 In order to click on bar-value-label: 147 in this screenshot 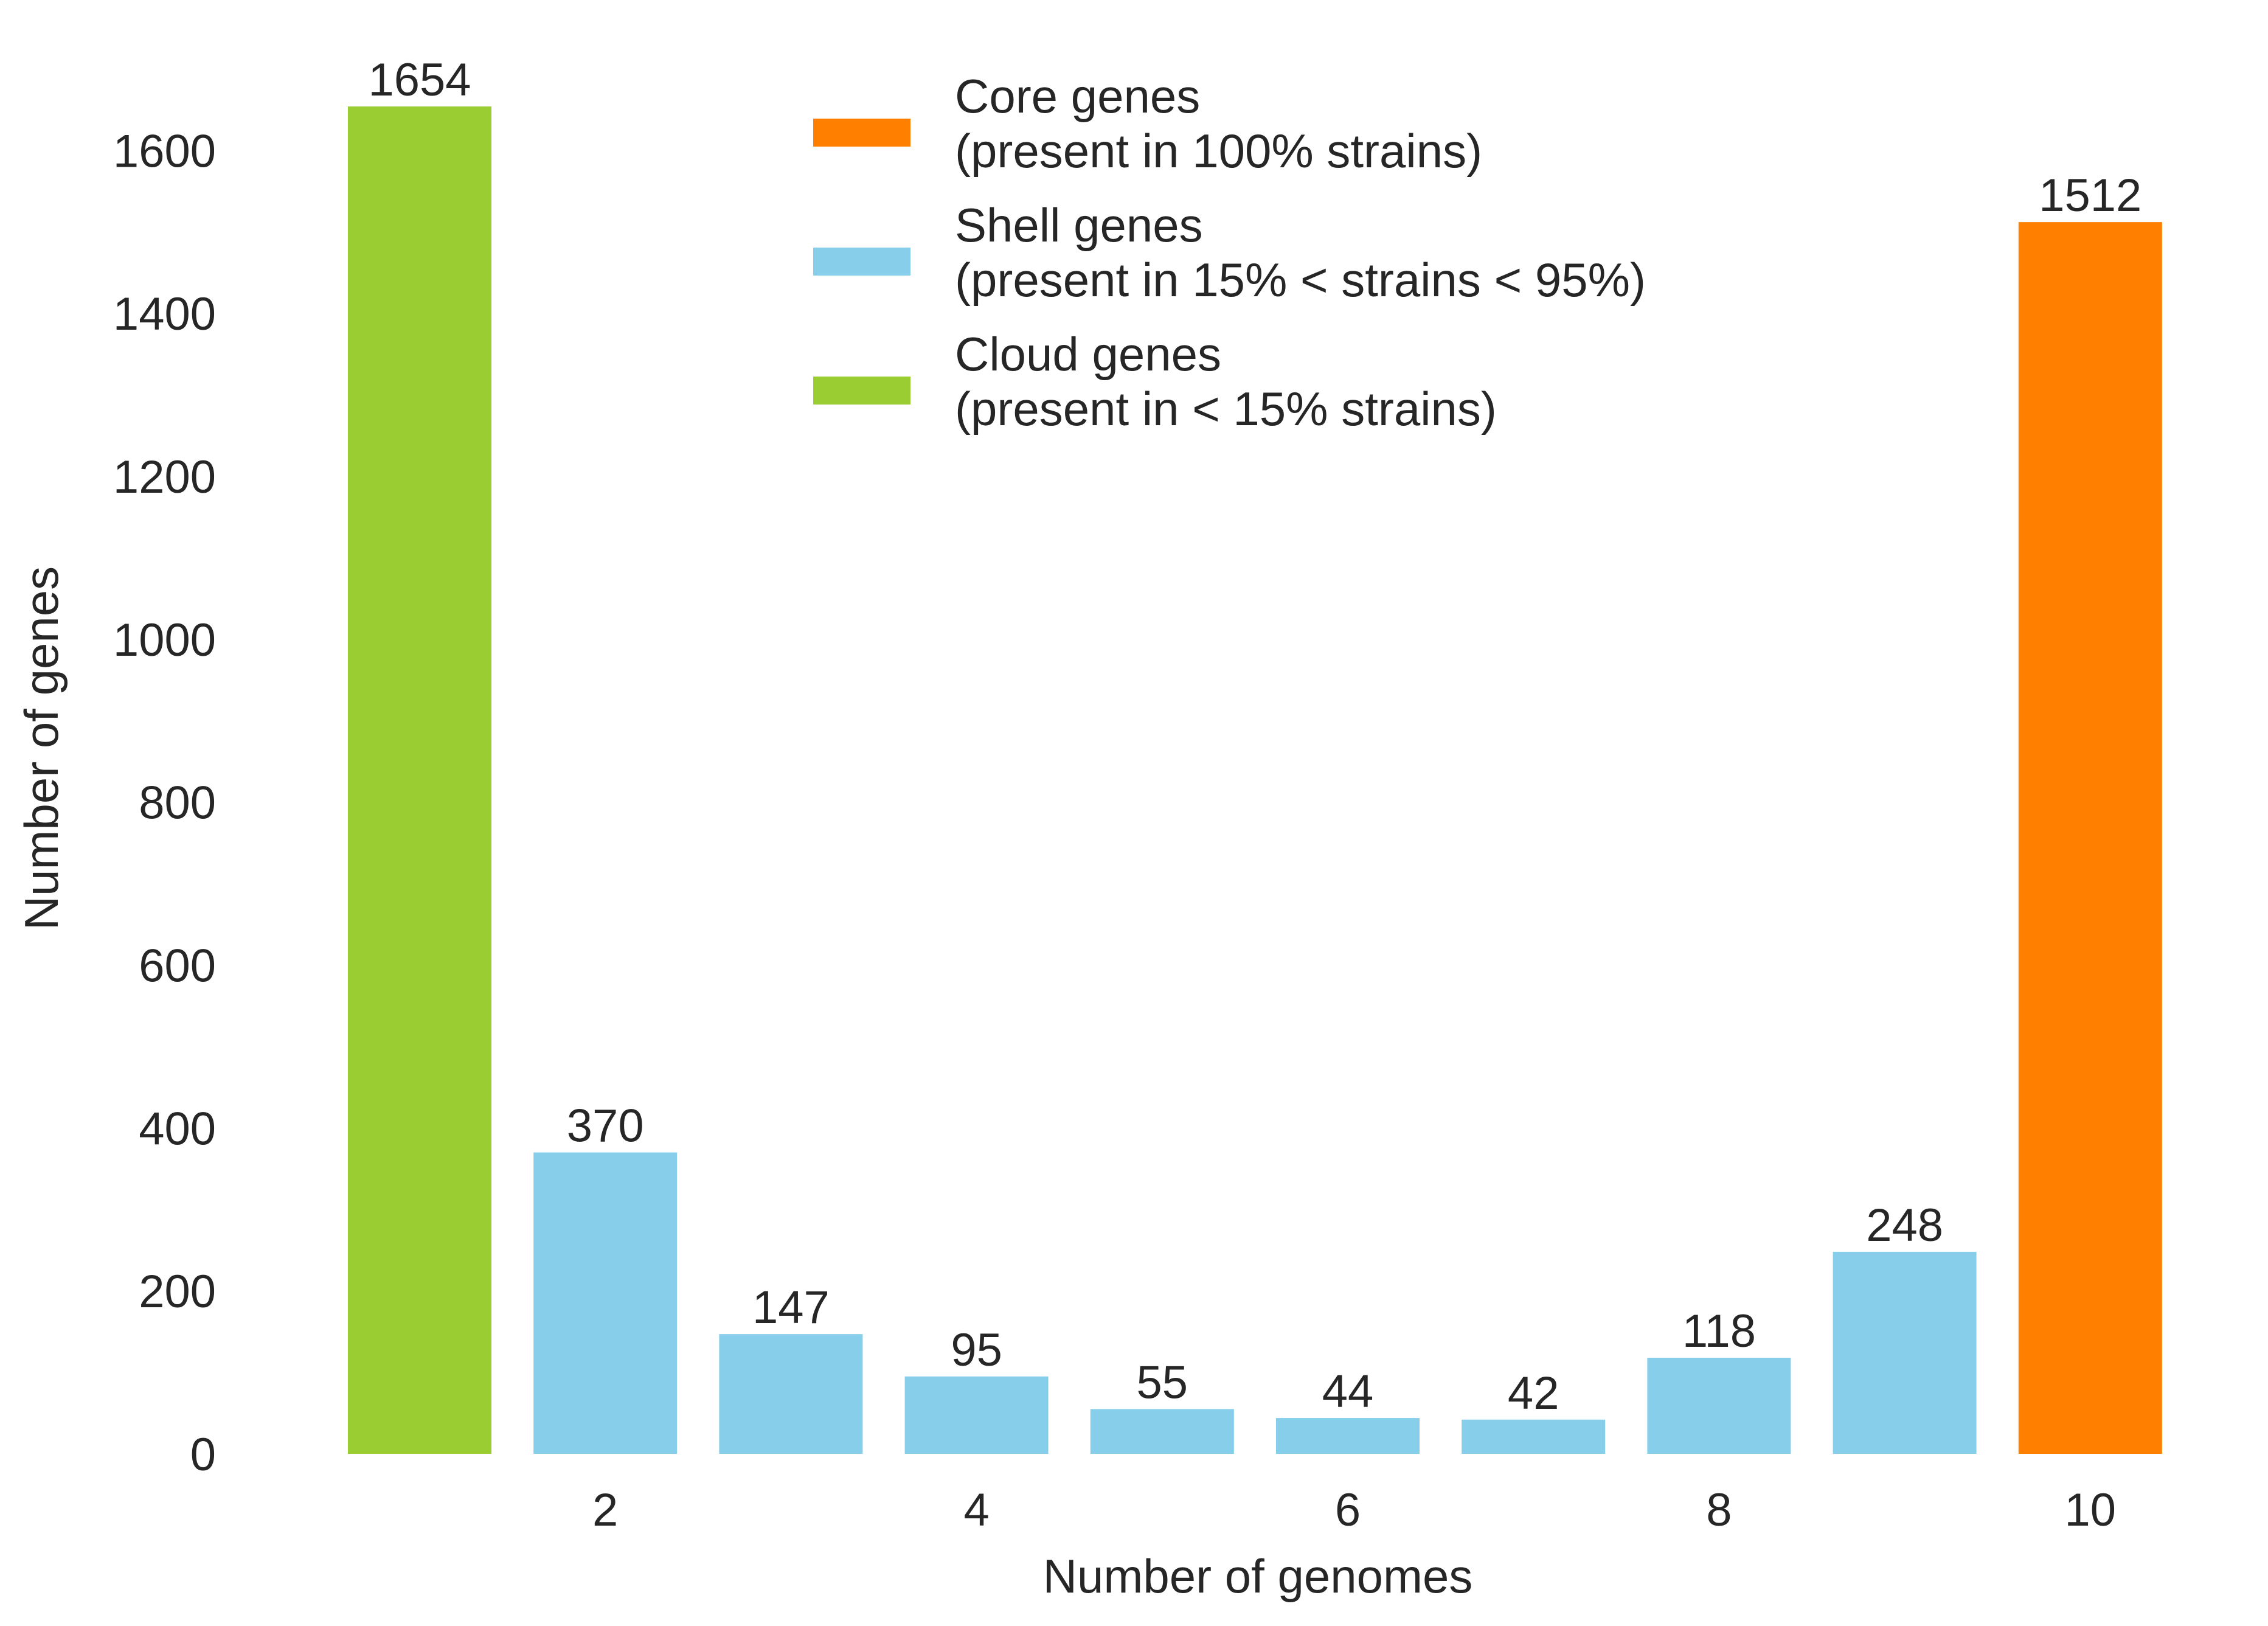, I will do `click(791, 1307)`.